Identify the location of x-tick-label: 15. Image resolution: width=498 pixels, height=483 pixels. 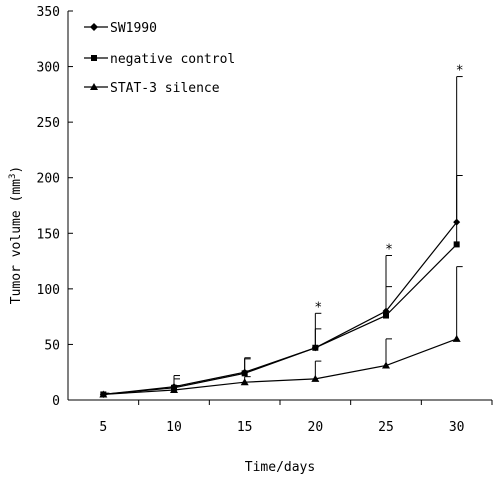
(245, 427).